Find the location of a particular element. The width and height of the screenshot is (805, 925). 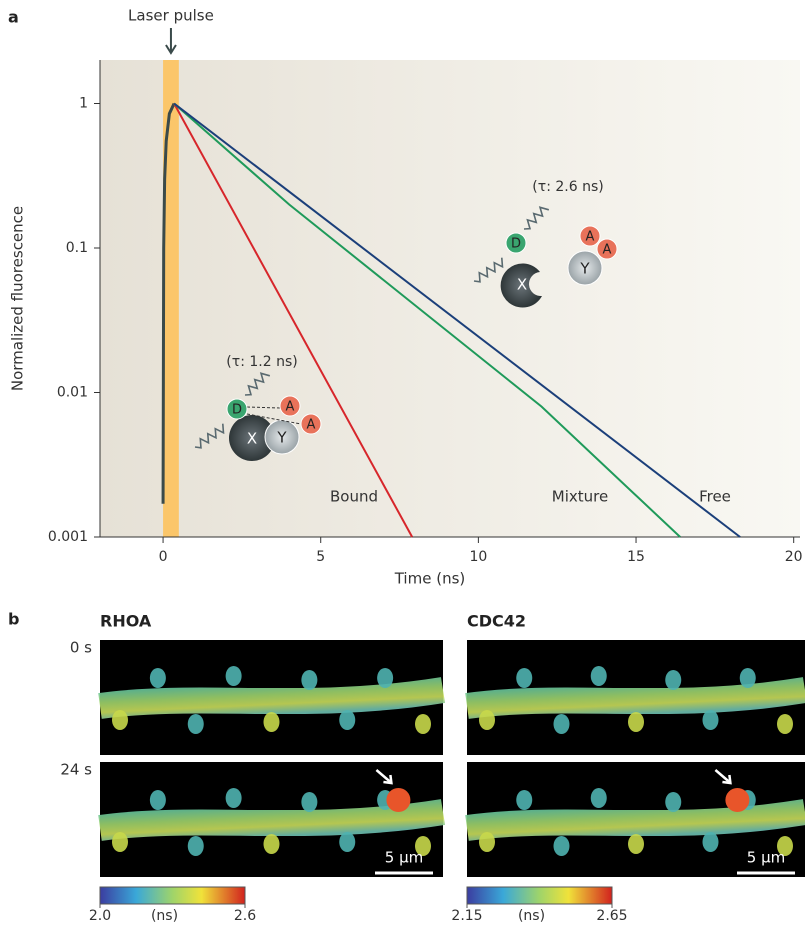

series-label: Mixture is located at coordinates (580, 497).